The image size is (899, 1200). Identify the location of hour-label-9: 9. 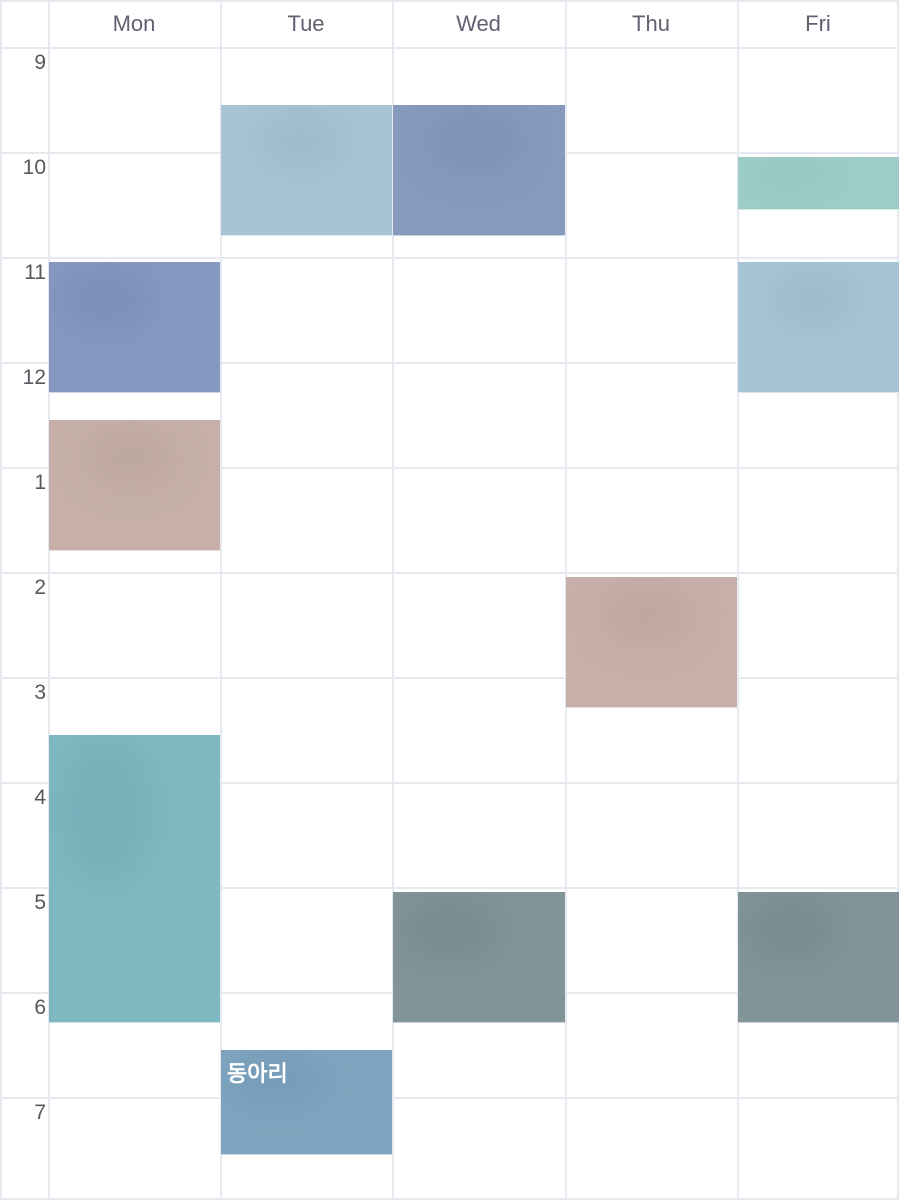
(40, 62).